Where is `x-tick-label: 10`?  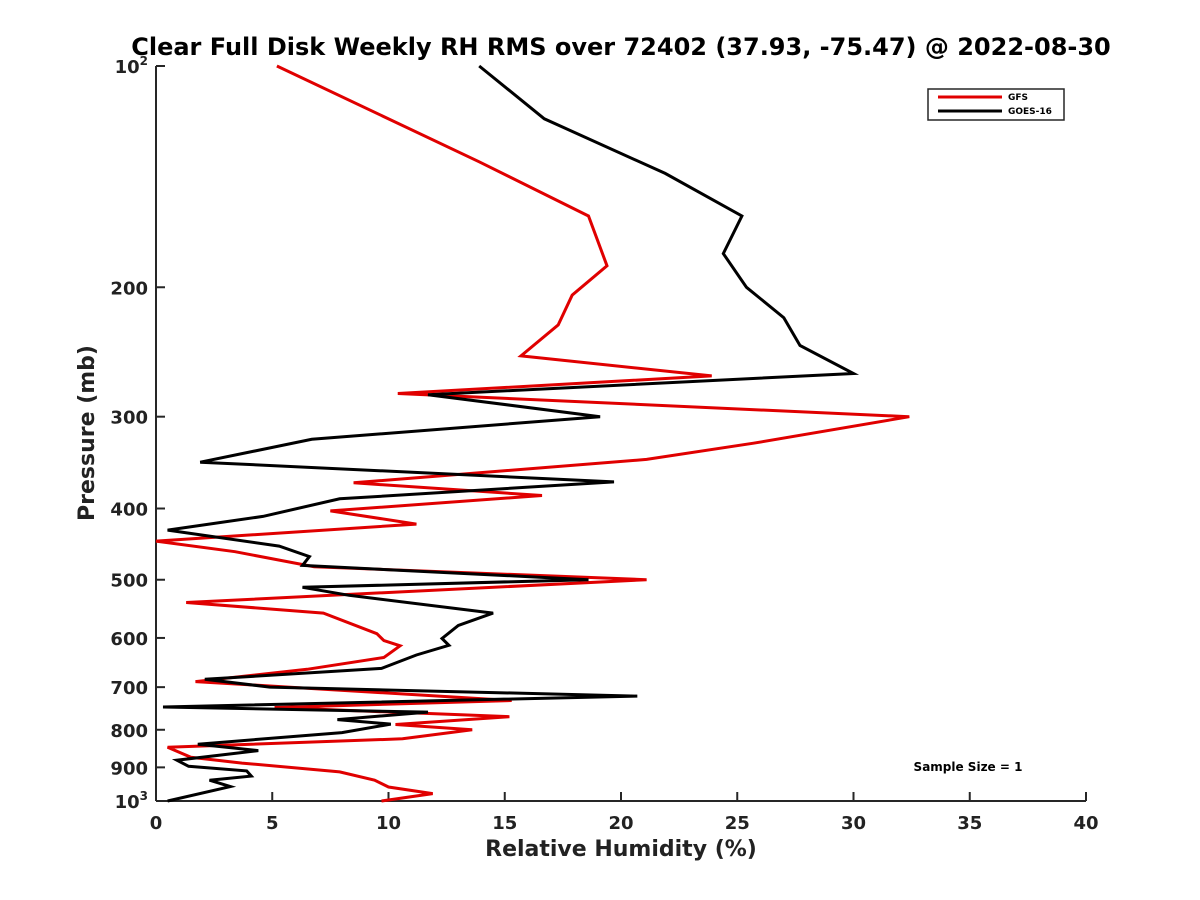
x-tick-label: 10 is located at coordinates (388, 823).